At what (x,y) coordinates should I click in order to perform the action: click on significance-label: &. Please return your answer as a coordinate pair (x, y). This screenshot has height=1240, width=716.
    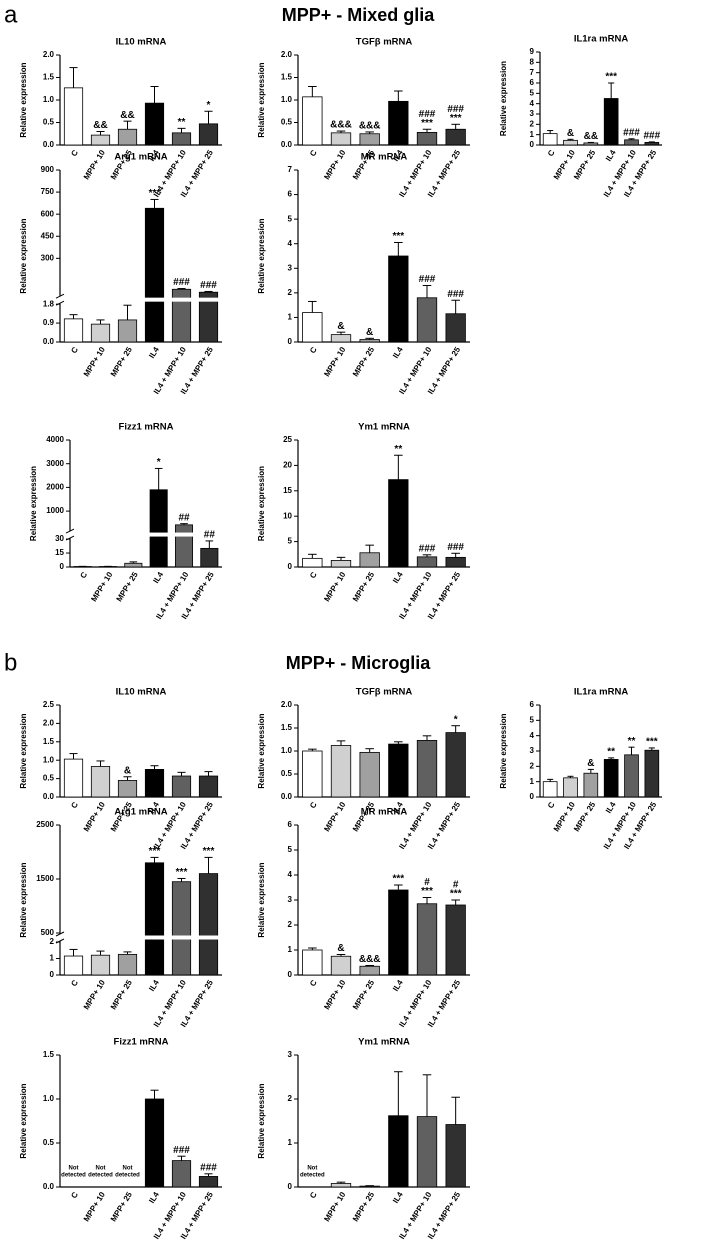
    Looking at the image, I should click on (590, 763).